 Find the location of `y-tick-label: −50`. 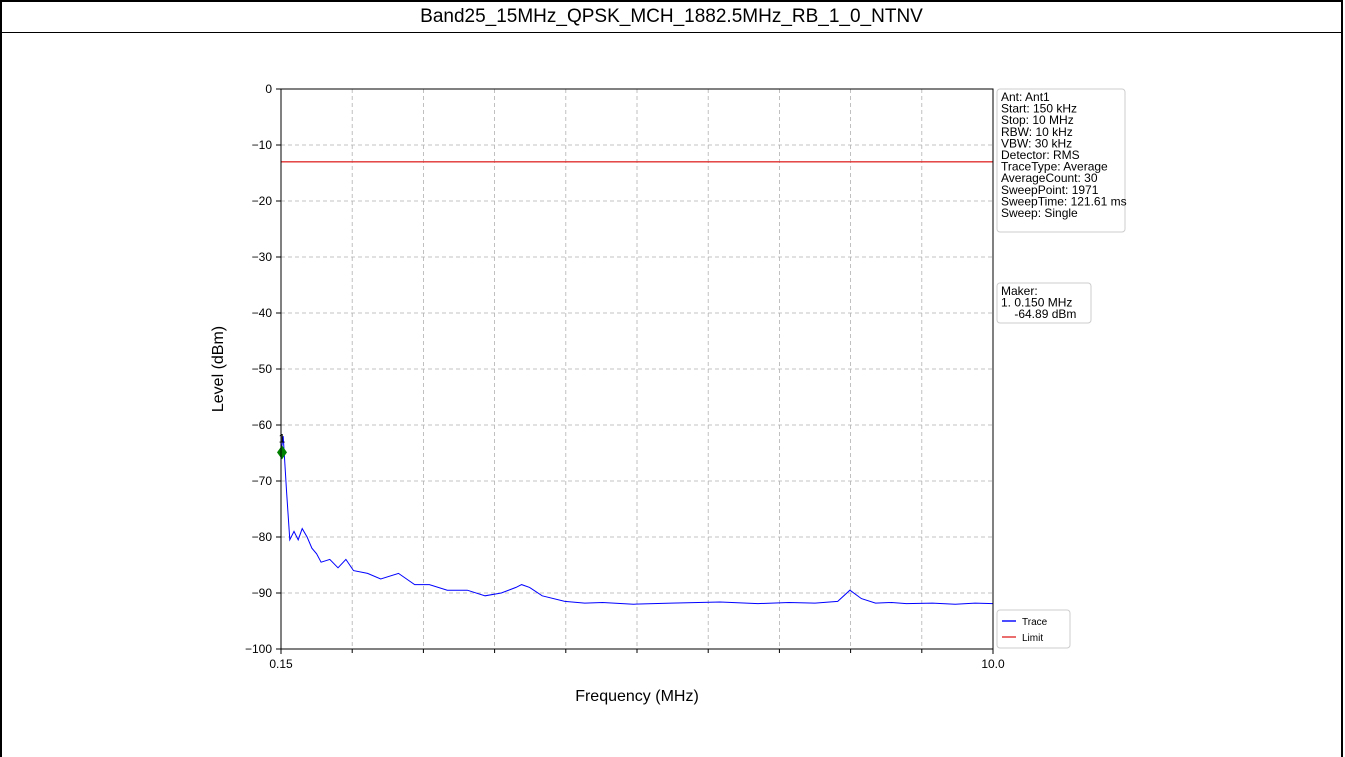

y-tick-label: −50 is located at coordinates (262, 369).